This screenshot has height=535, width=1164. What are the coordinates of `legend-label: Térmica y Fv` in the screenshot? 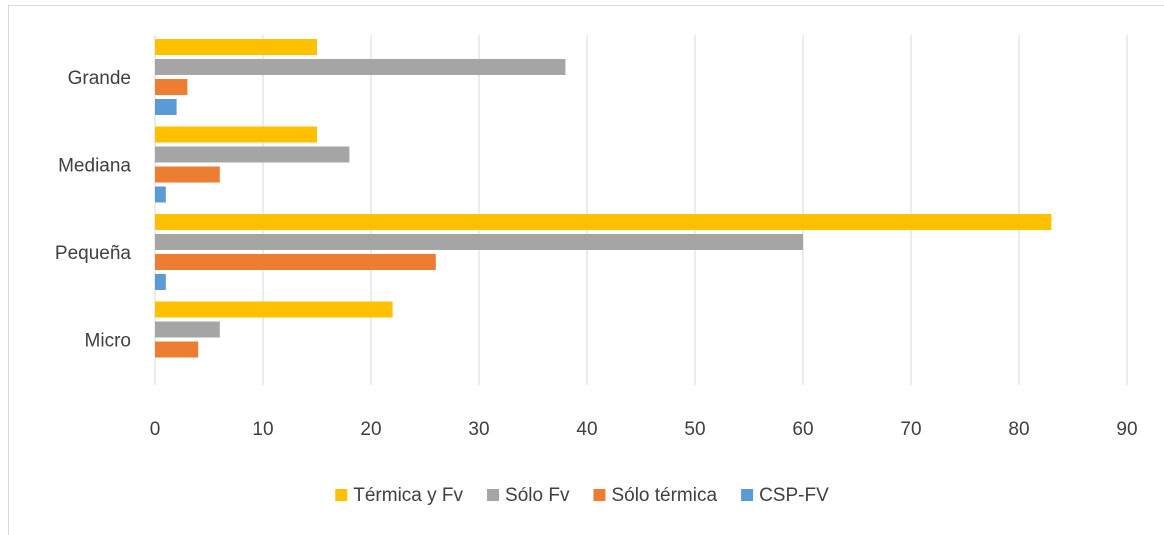 It's located at (408, 495).